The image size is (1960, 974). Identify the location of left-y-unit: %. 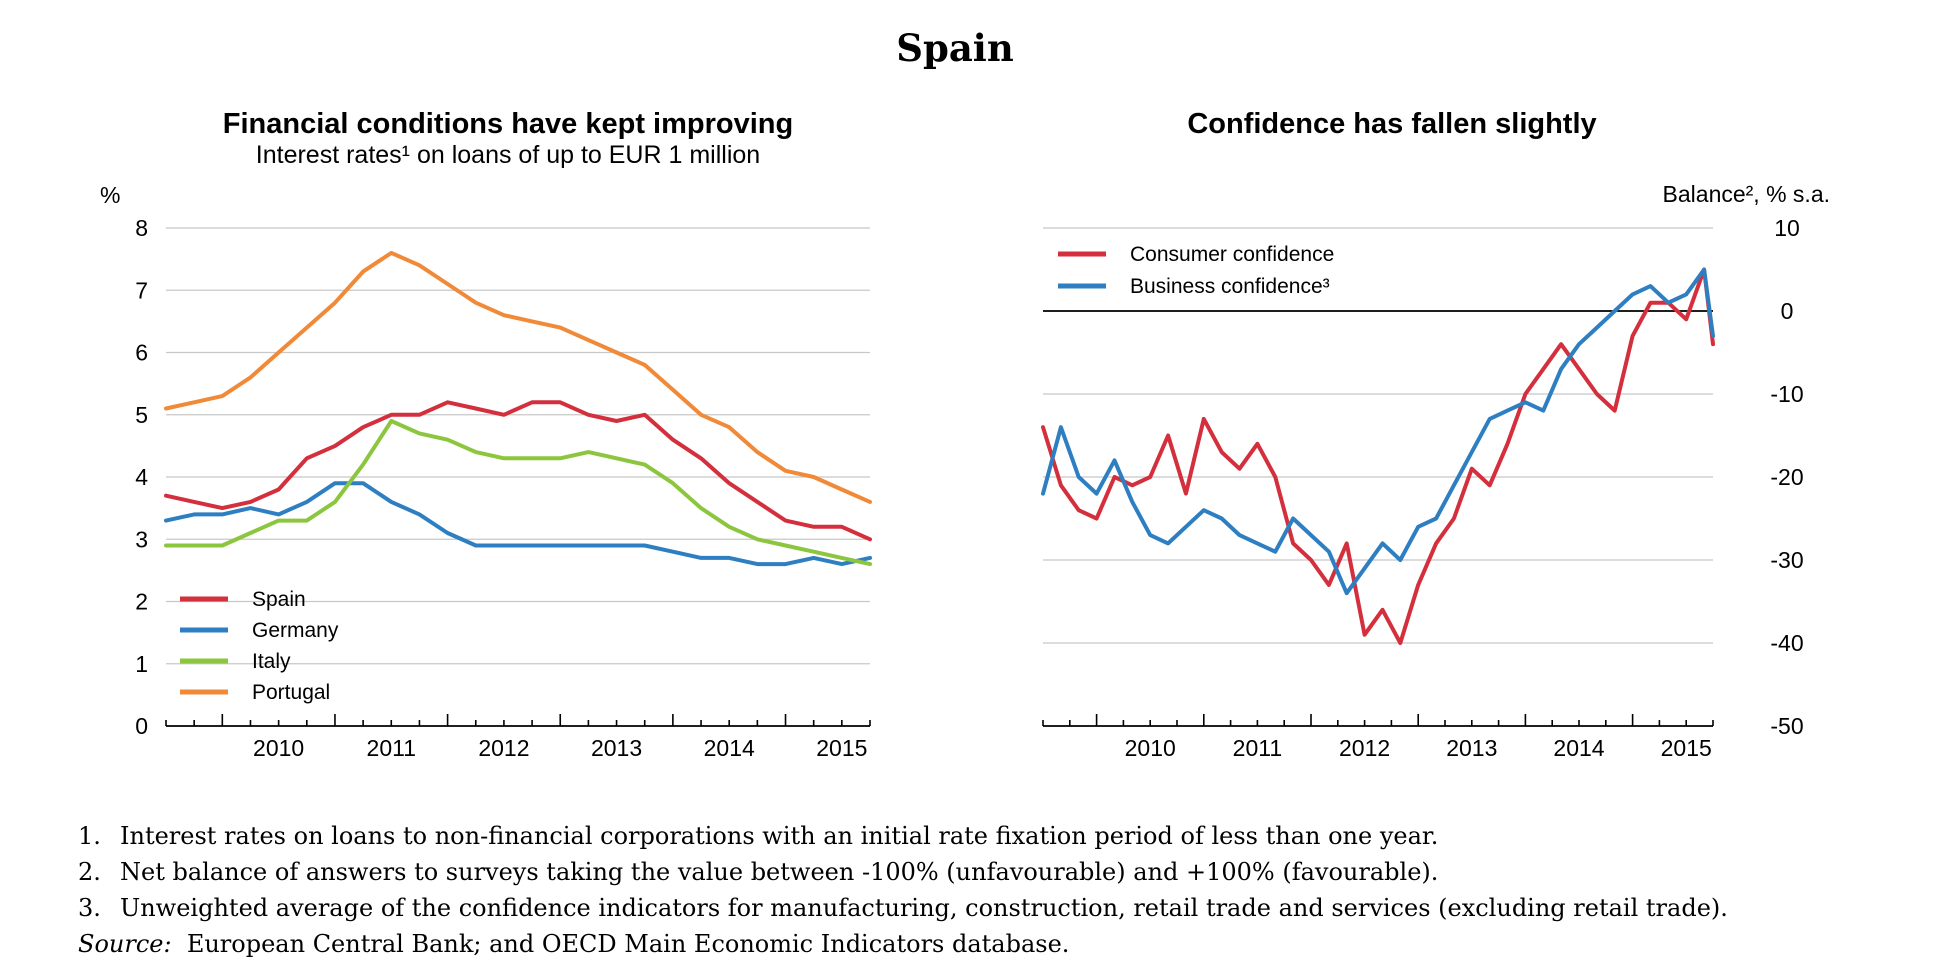
(110, 195).